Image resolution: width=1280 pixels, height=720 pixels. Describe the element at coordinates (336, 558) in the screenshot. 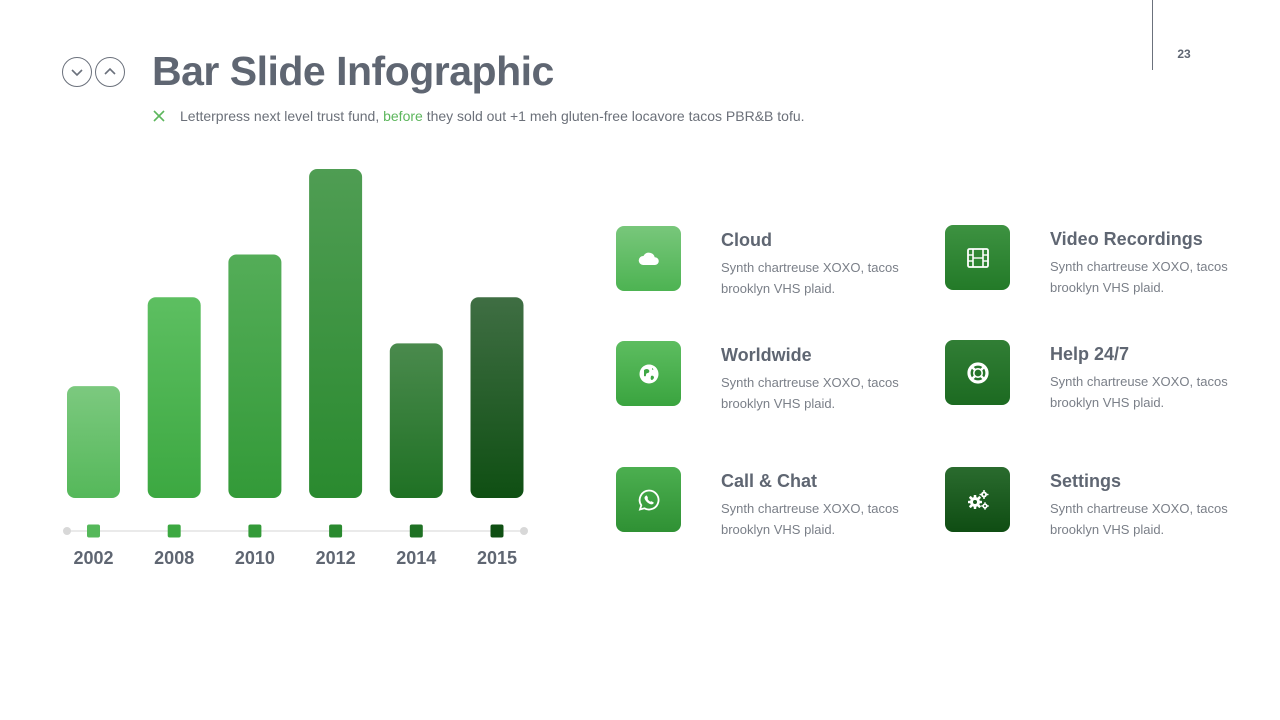

I see `x-tick-label: 2012` at that location.